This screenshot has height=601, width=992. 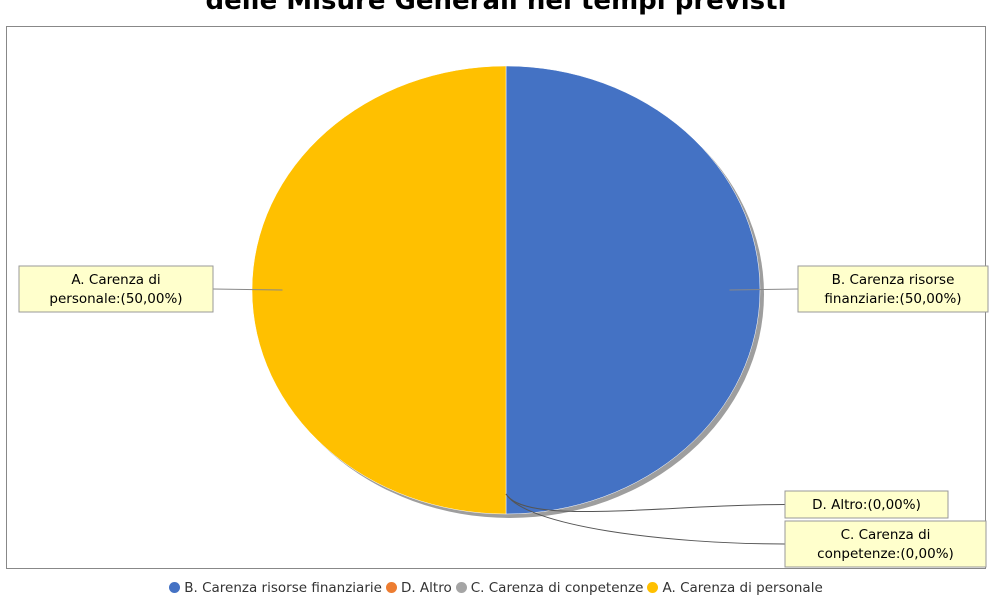 What do you see at coordinates (115, 299) in the screenshot?
I see `slice-label-text: personale:(50,00%)` at bounding box center [115, 299].